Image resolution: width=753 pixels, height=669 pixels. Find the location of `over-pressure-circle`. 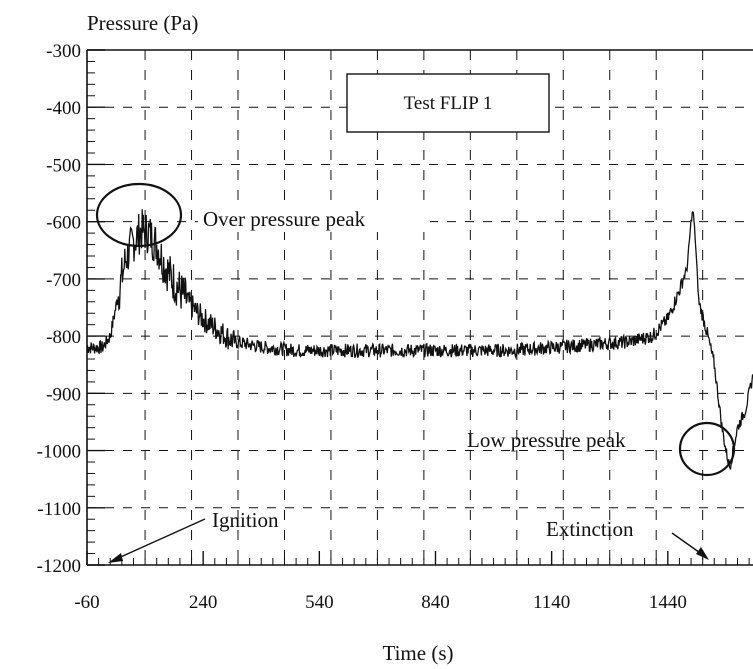

over-pressure-circle is located at coordinates (139, 215).